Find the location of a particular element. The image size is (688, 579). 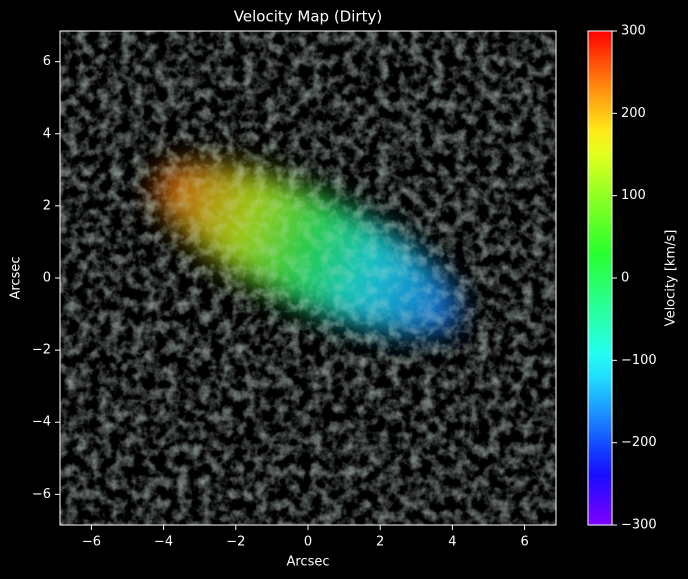

chart-title: Velocity Map (Dirty) is located at coordinates (308, 17).